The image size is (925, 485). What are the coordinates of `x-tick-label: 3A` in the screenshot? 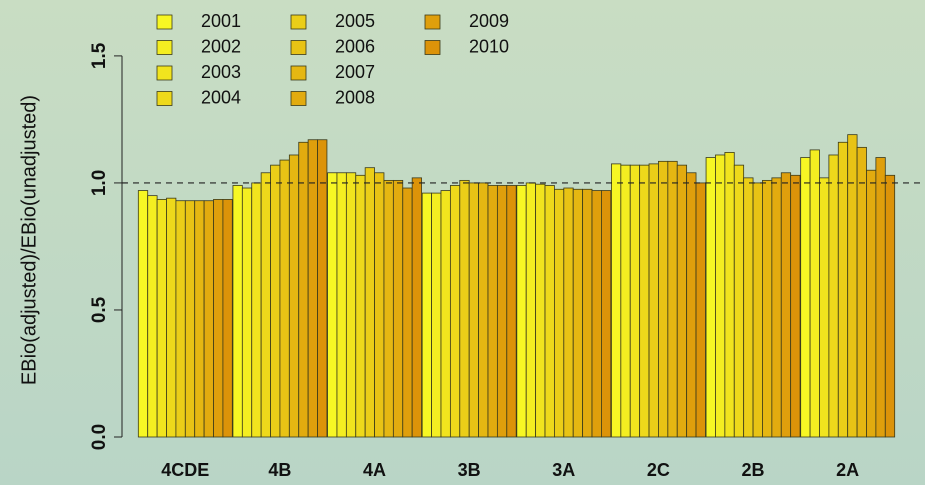 It's located at (563, 470).